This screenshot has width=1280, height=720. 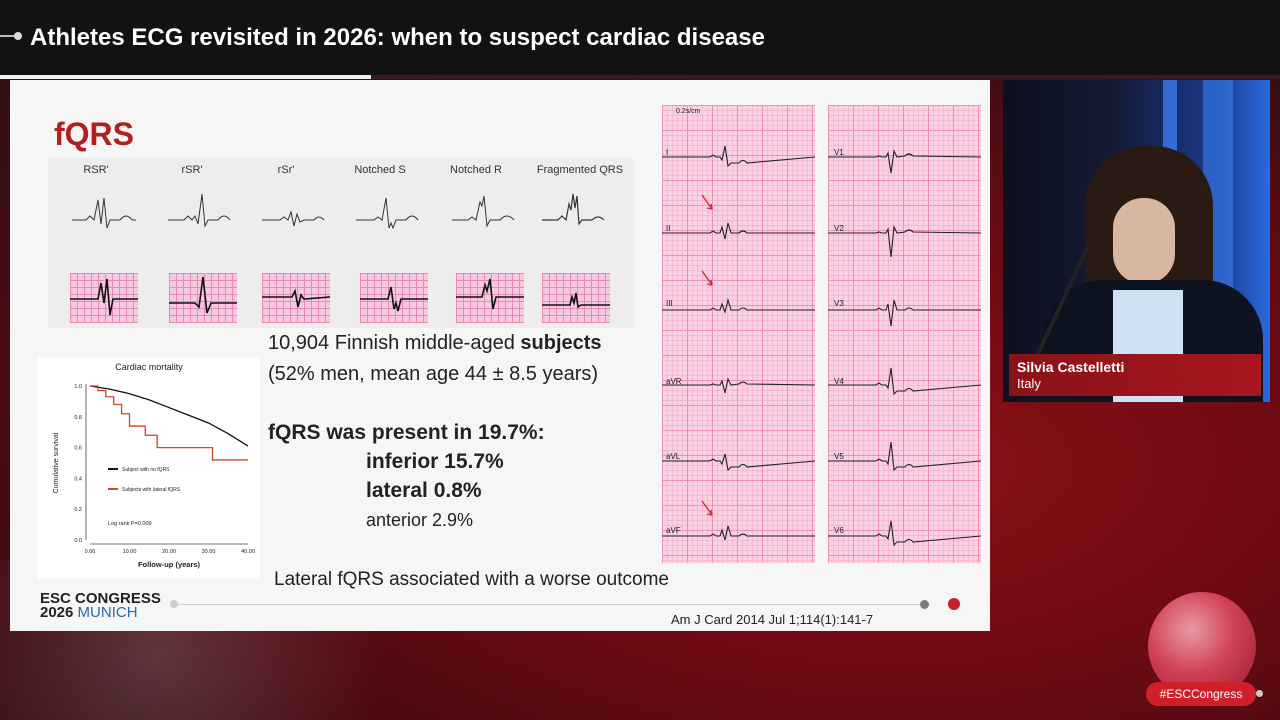 I want to click on series-line-lateral-fqrs, so click(x=169, y=423).